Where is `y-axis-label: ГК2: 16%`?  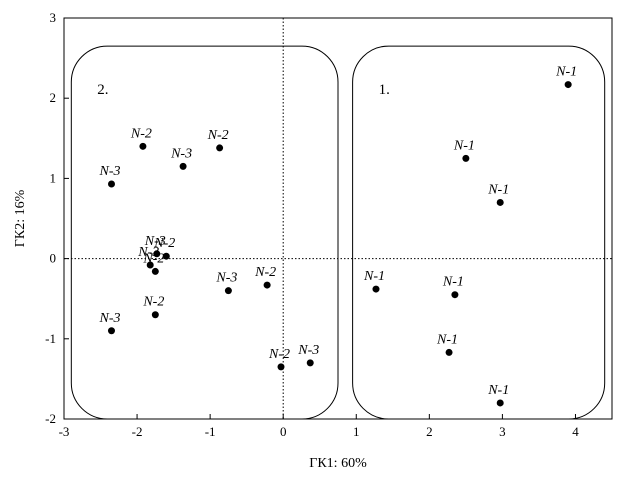
y-axis-label: ГК2: 16% is located at coordinates (20, 218).